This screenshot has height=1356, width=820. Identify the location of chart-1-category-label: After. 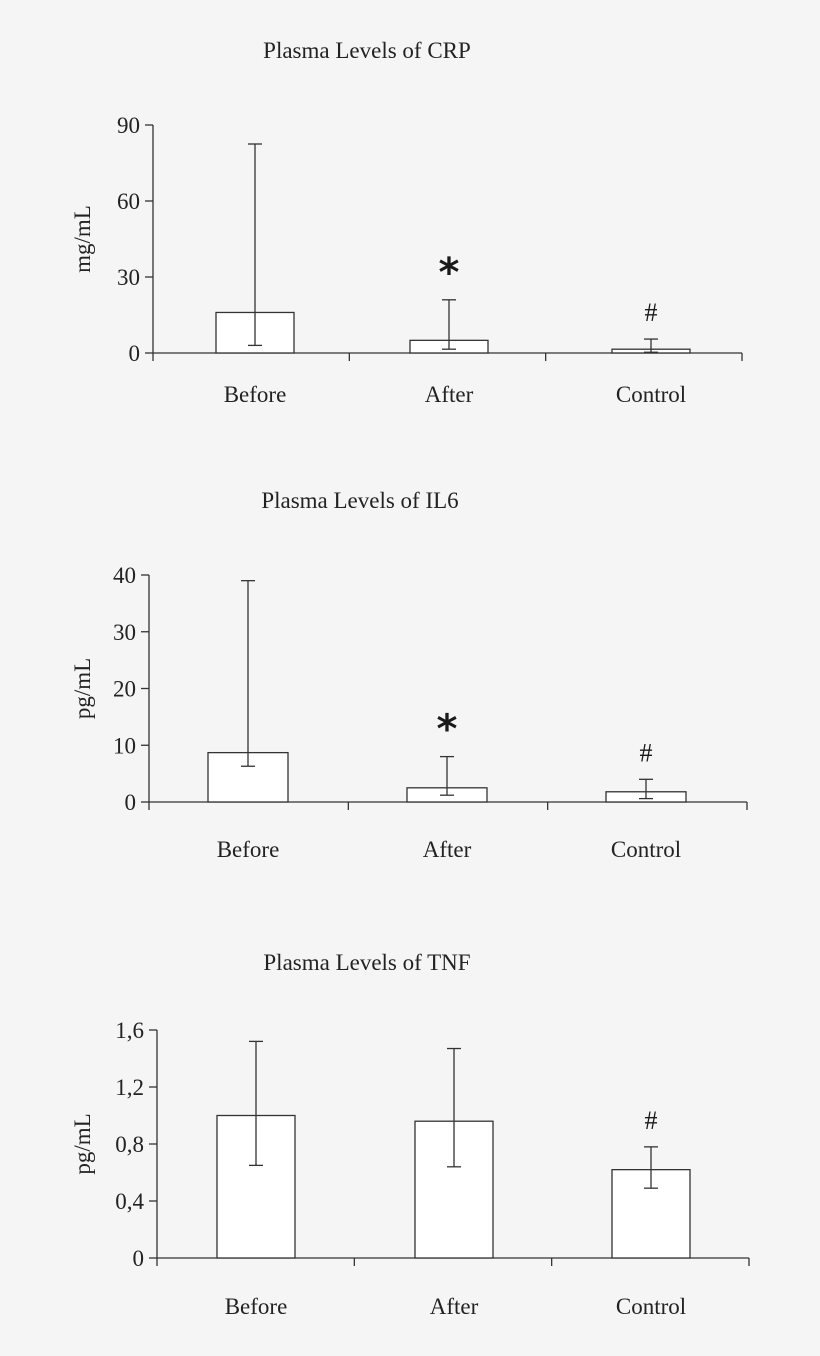
(449, 394).